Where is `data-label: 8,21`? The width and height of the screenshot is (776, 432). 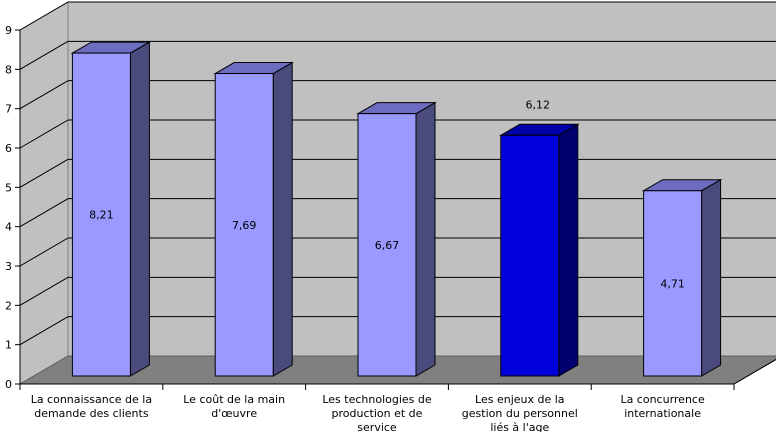 data-label: 8,21 is located at coordinates (101, 215).